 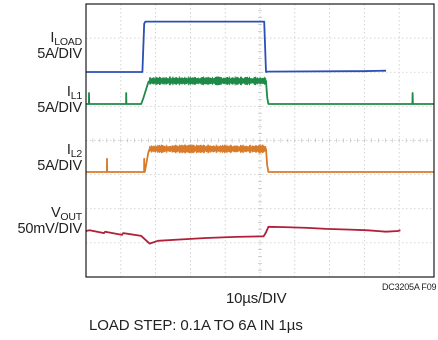 I want to click on series-label-il2: IL2 5A/DIV, so click(x=59, y=158).